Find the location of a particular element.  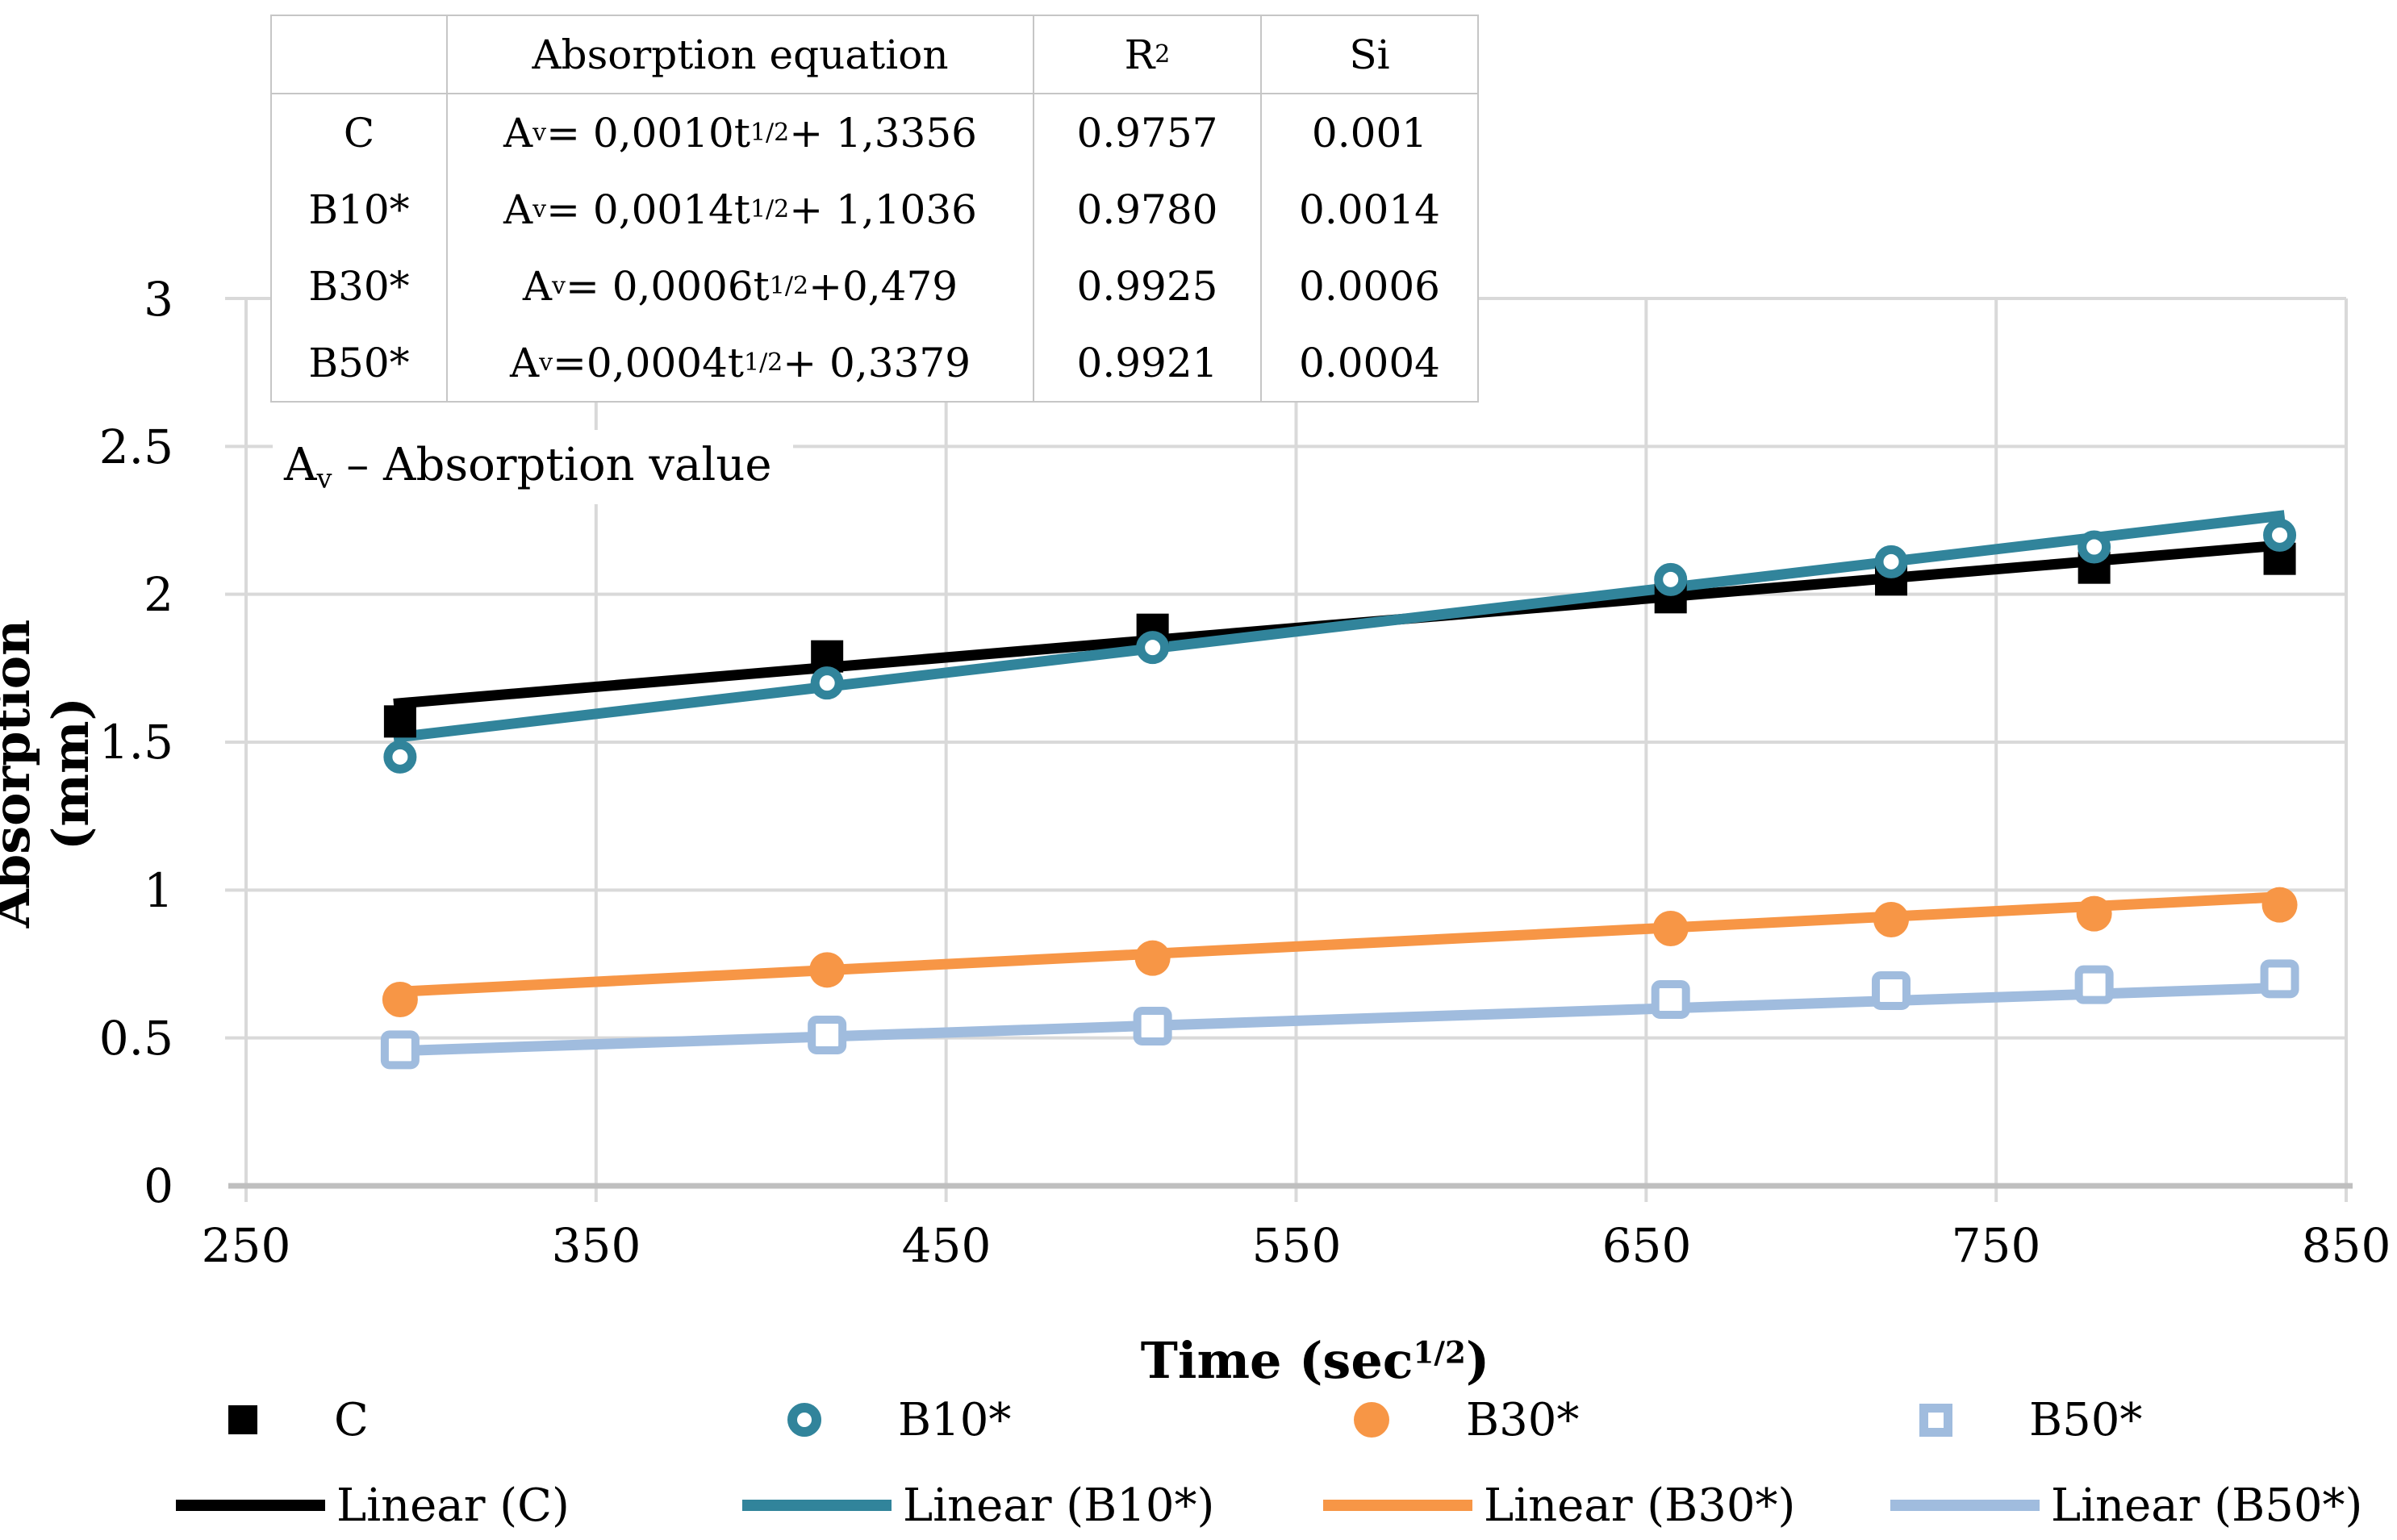

table-si-cell: 0.0014 is located at coordinates (1369, 210).